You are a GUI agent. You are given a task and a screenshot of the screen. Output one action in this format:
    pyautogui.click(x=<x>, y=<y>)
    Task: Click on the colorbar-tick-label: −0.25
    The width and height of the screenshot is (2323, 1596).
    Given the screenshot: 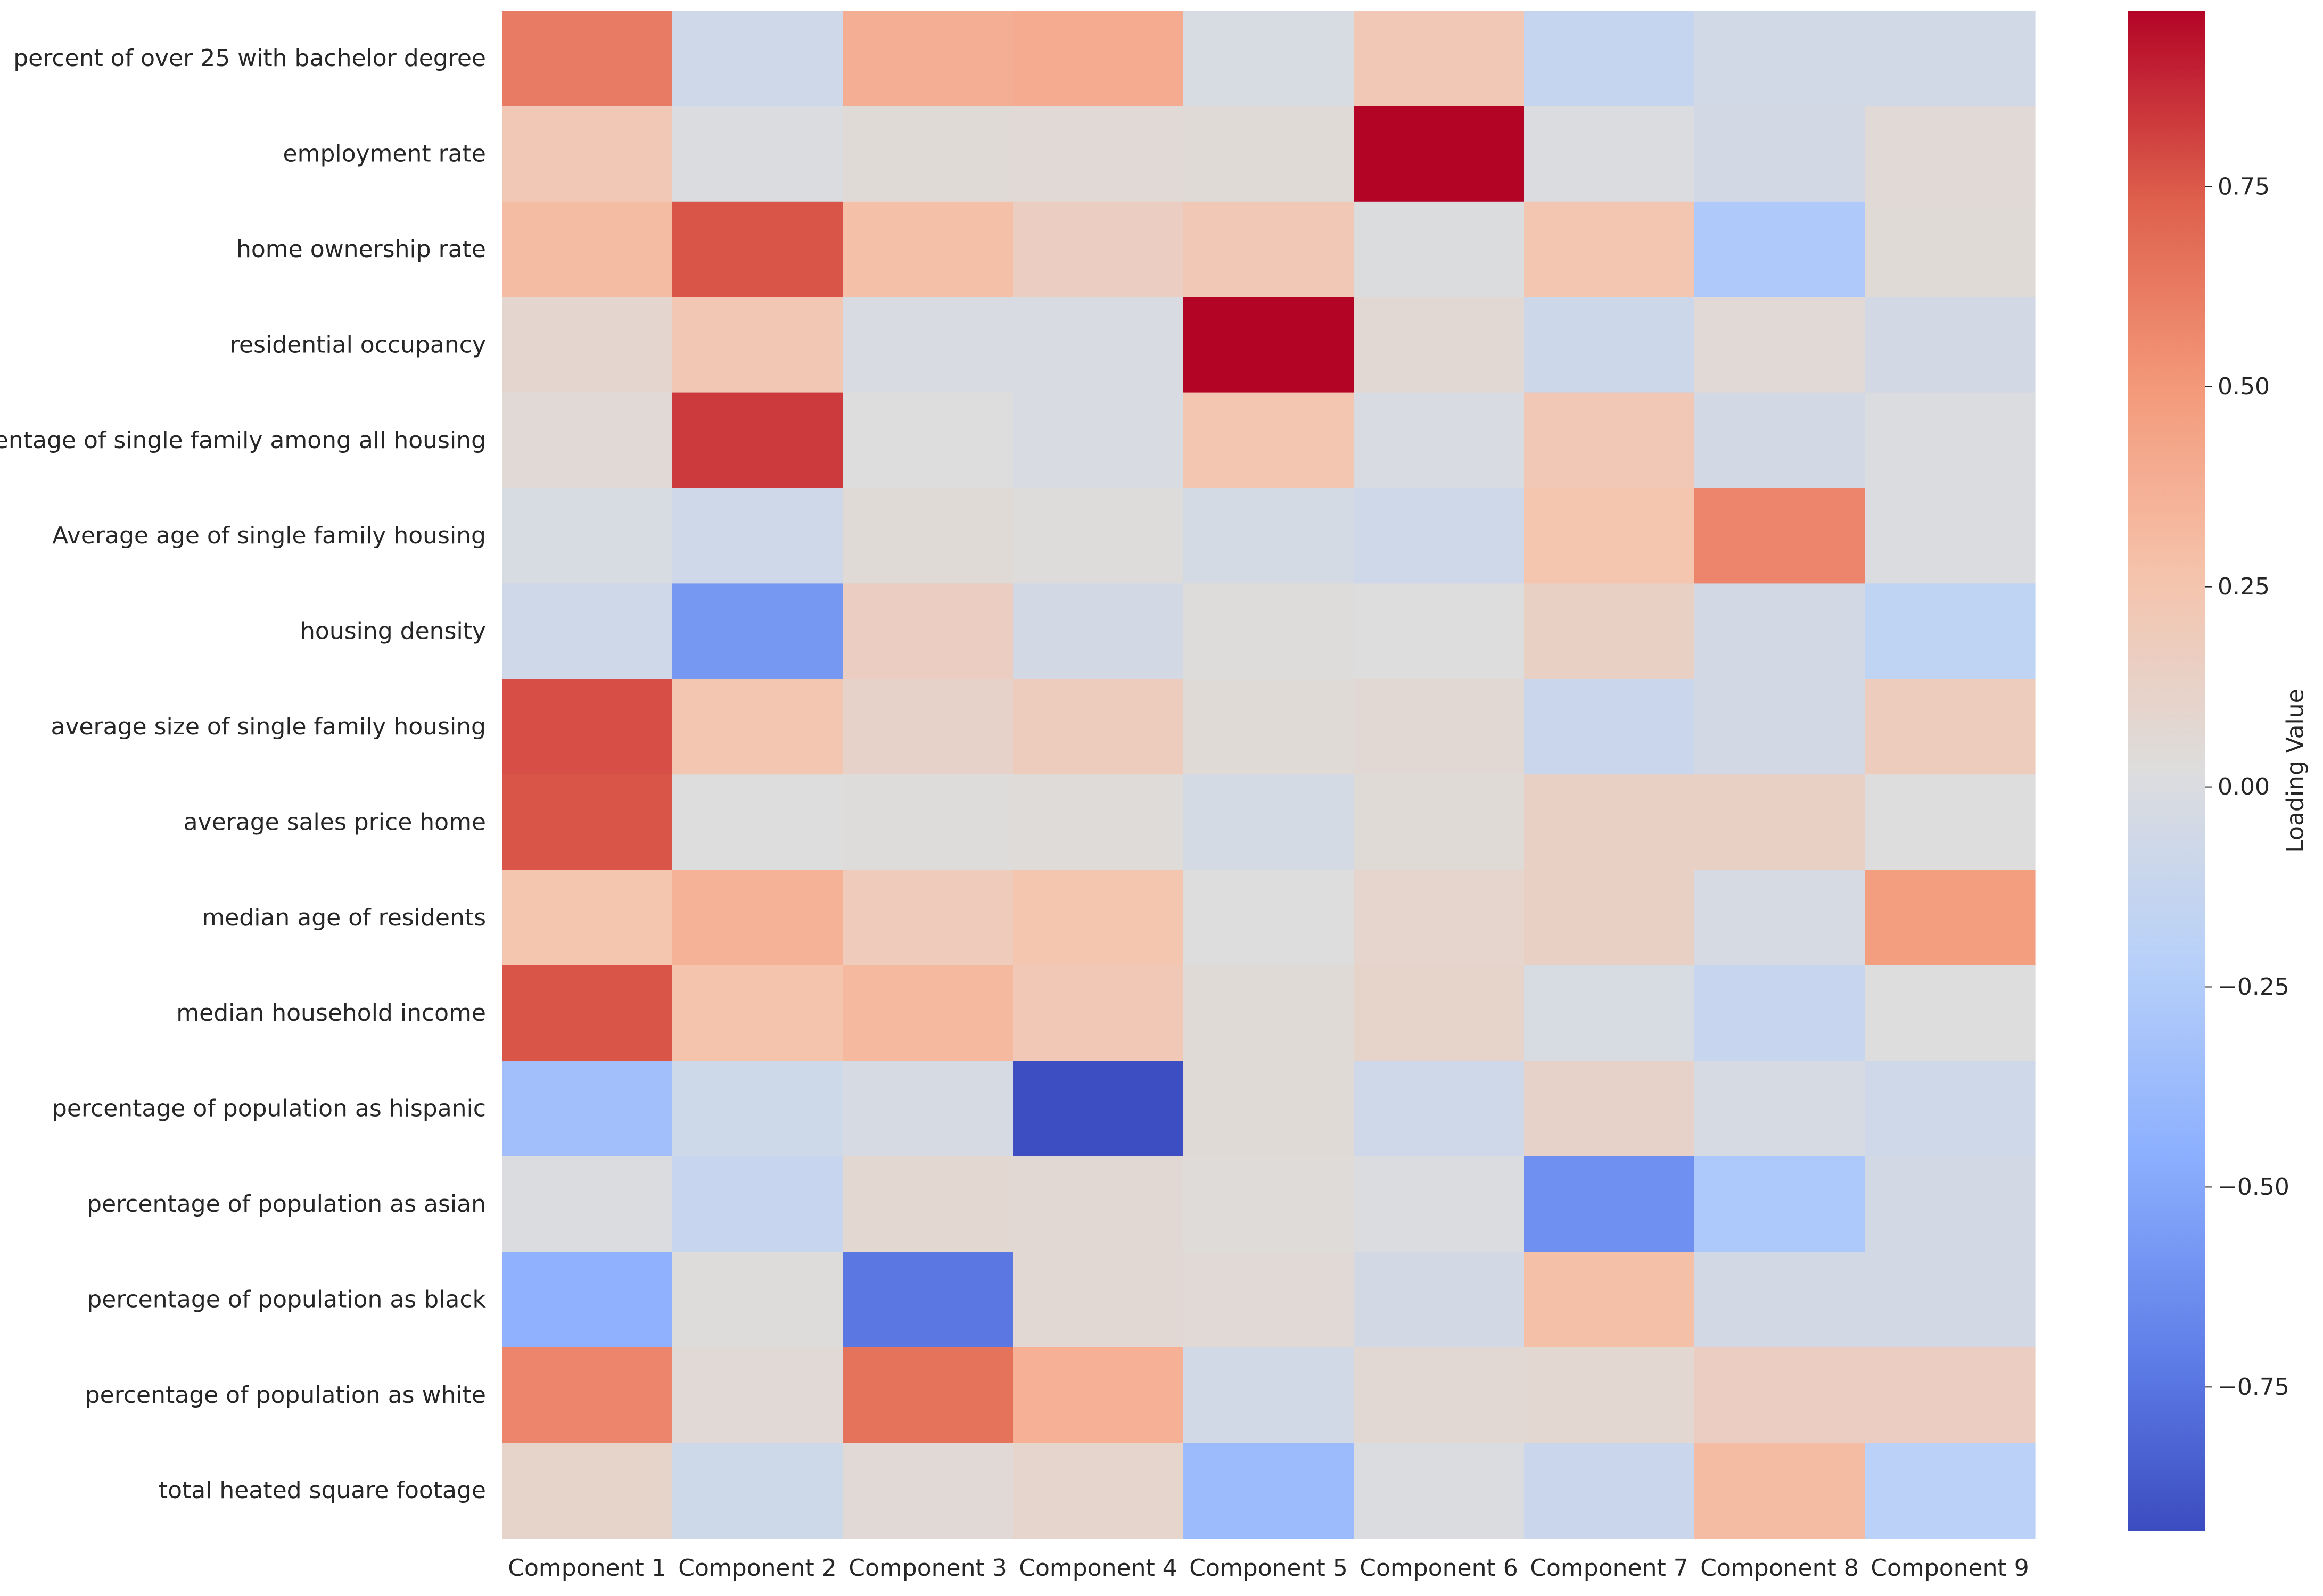 What is the action you would take?
    pyautogui.click(x=2253, y=986)
    